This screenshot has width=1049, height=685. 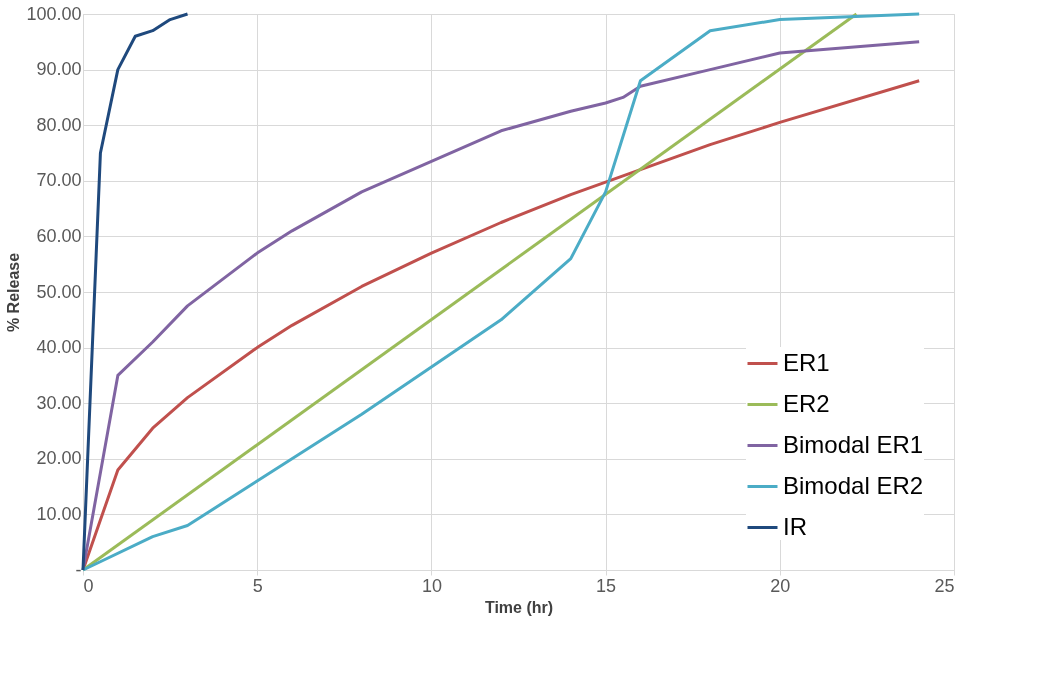 What do you see at coordinates (853, 485) in the screenshot?
I see `legend-label: Bimodal ER2` at bounding box center [853, 485].